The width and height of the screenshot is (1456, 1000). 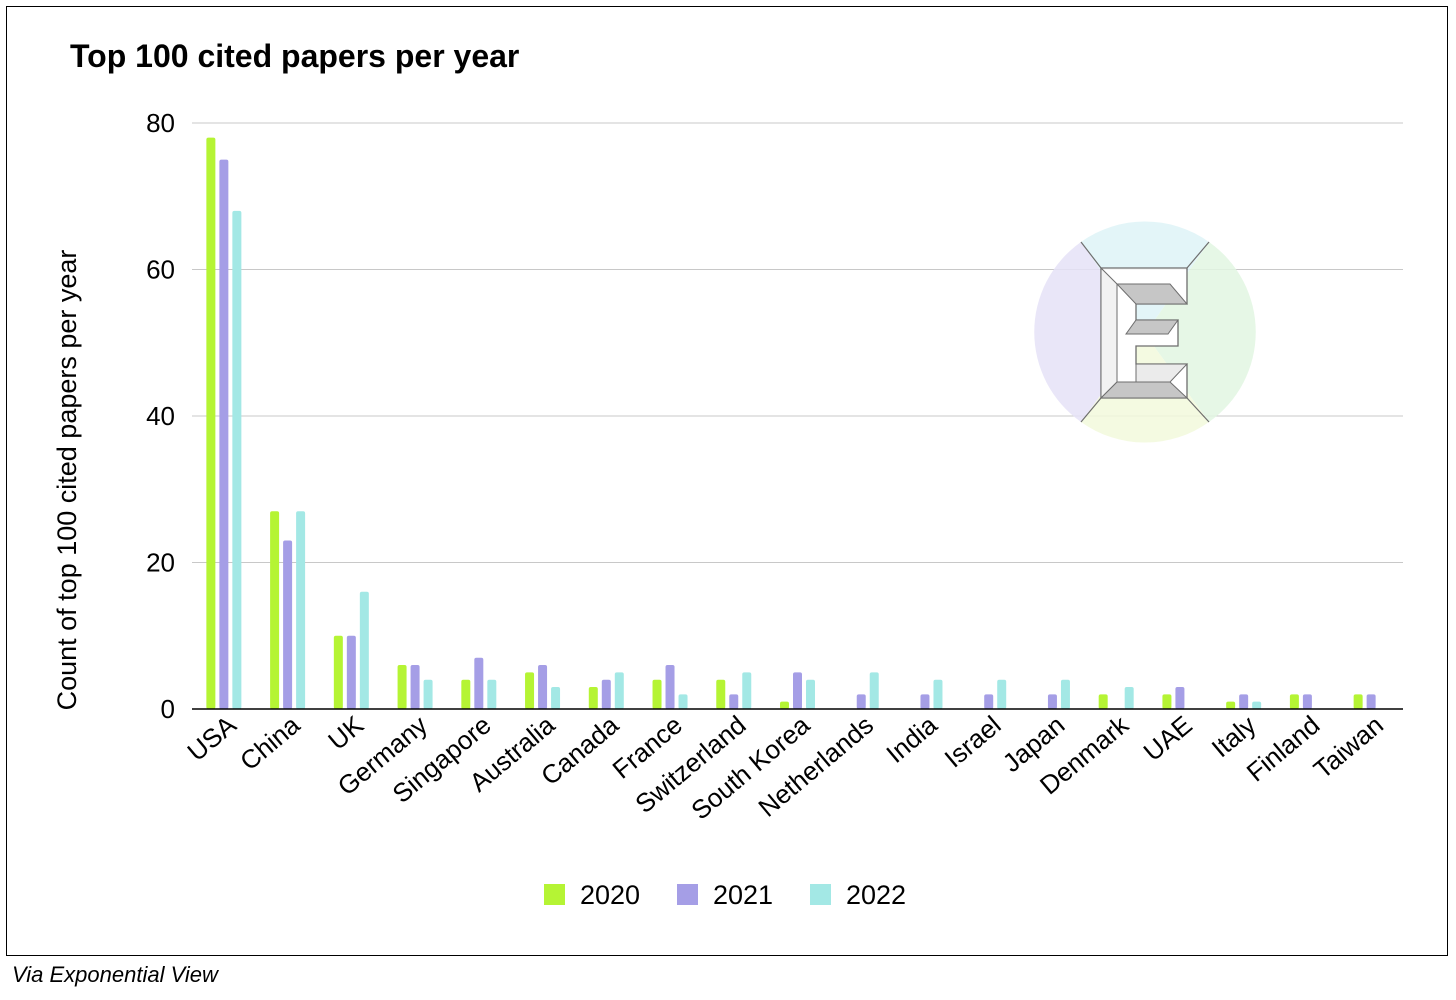 I want to click on bar-2022-france, so click(x=683, y=701).